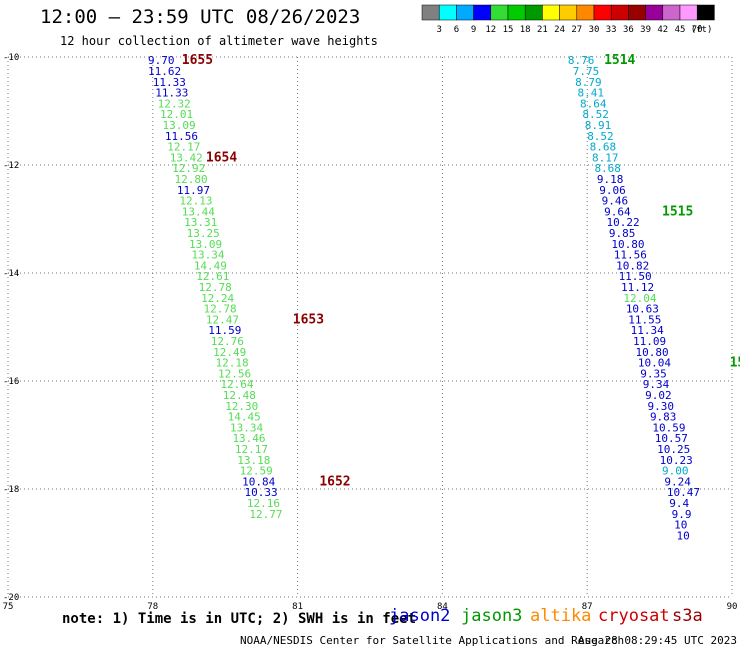 The width and height of the screenshot is (740, 650). What do you see at coordinates (605, 157) in the screenshot?
I see `wave-height-label: 8.17` at bounding box center [605, 157].